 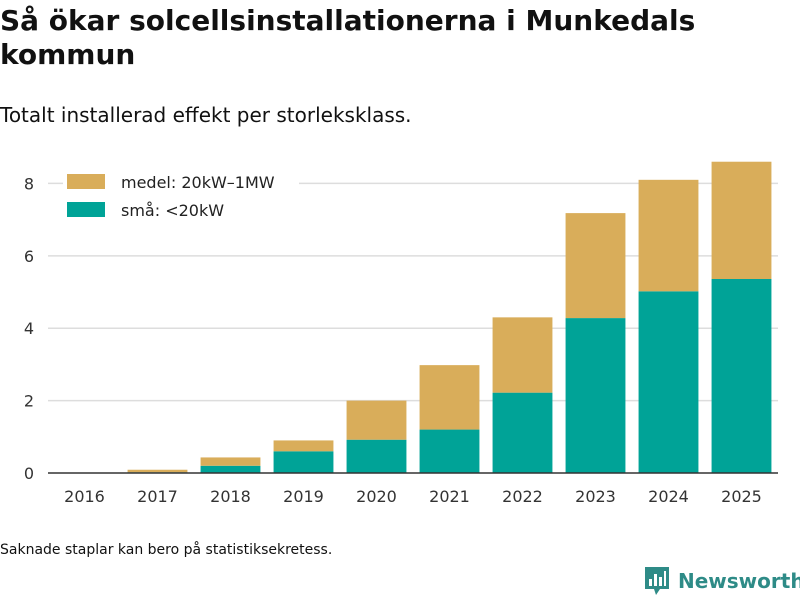 What do you see at coordinates (668, 382) in the screenshot?
I see `bar-2024-small` at bounding box center [668, 382].